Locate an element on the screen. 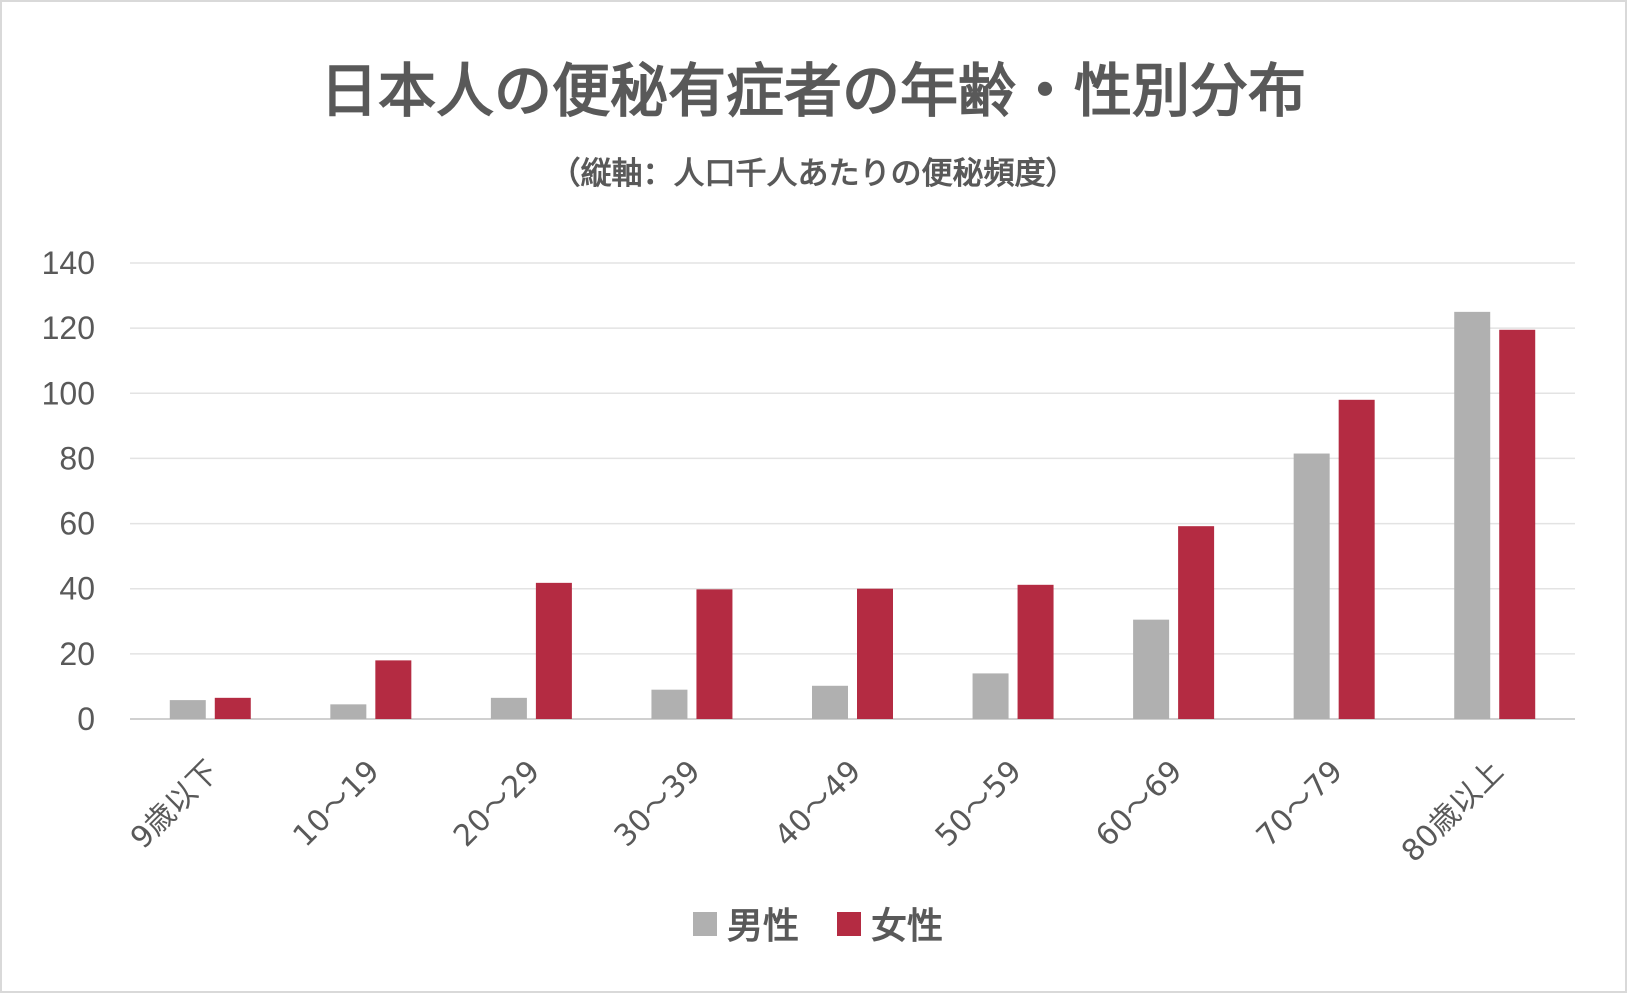 This screenshot has width=1627, height=993. x-tick-label-8: 80歳以上 is located at coordinates (1452, 811).